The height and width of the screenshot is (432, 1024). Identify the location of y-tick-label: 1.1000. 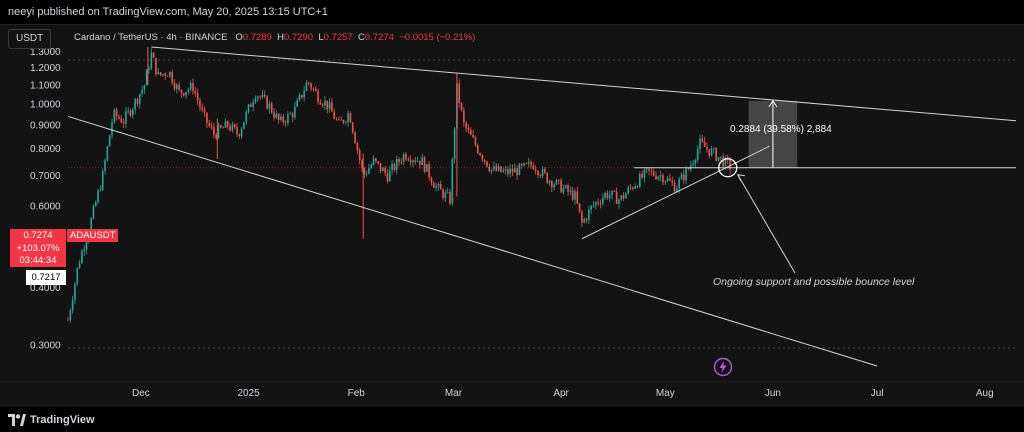
(45, 85).